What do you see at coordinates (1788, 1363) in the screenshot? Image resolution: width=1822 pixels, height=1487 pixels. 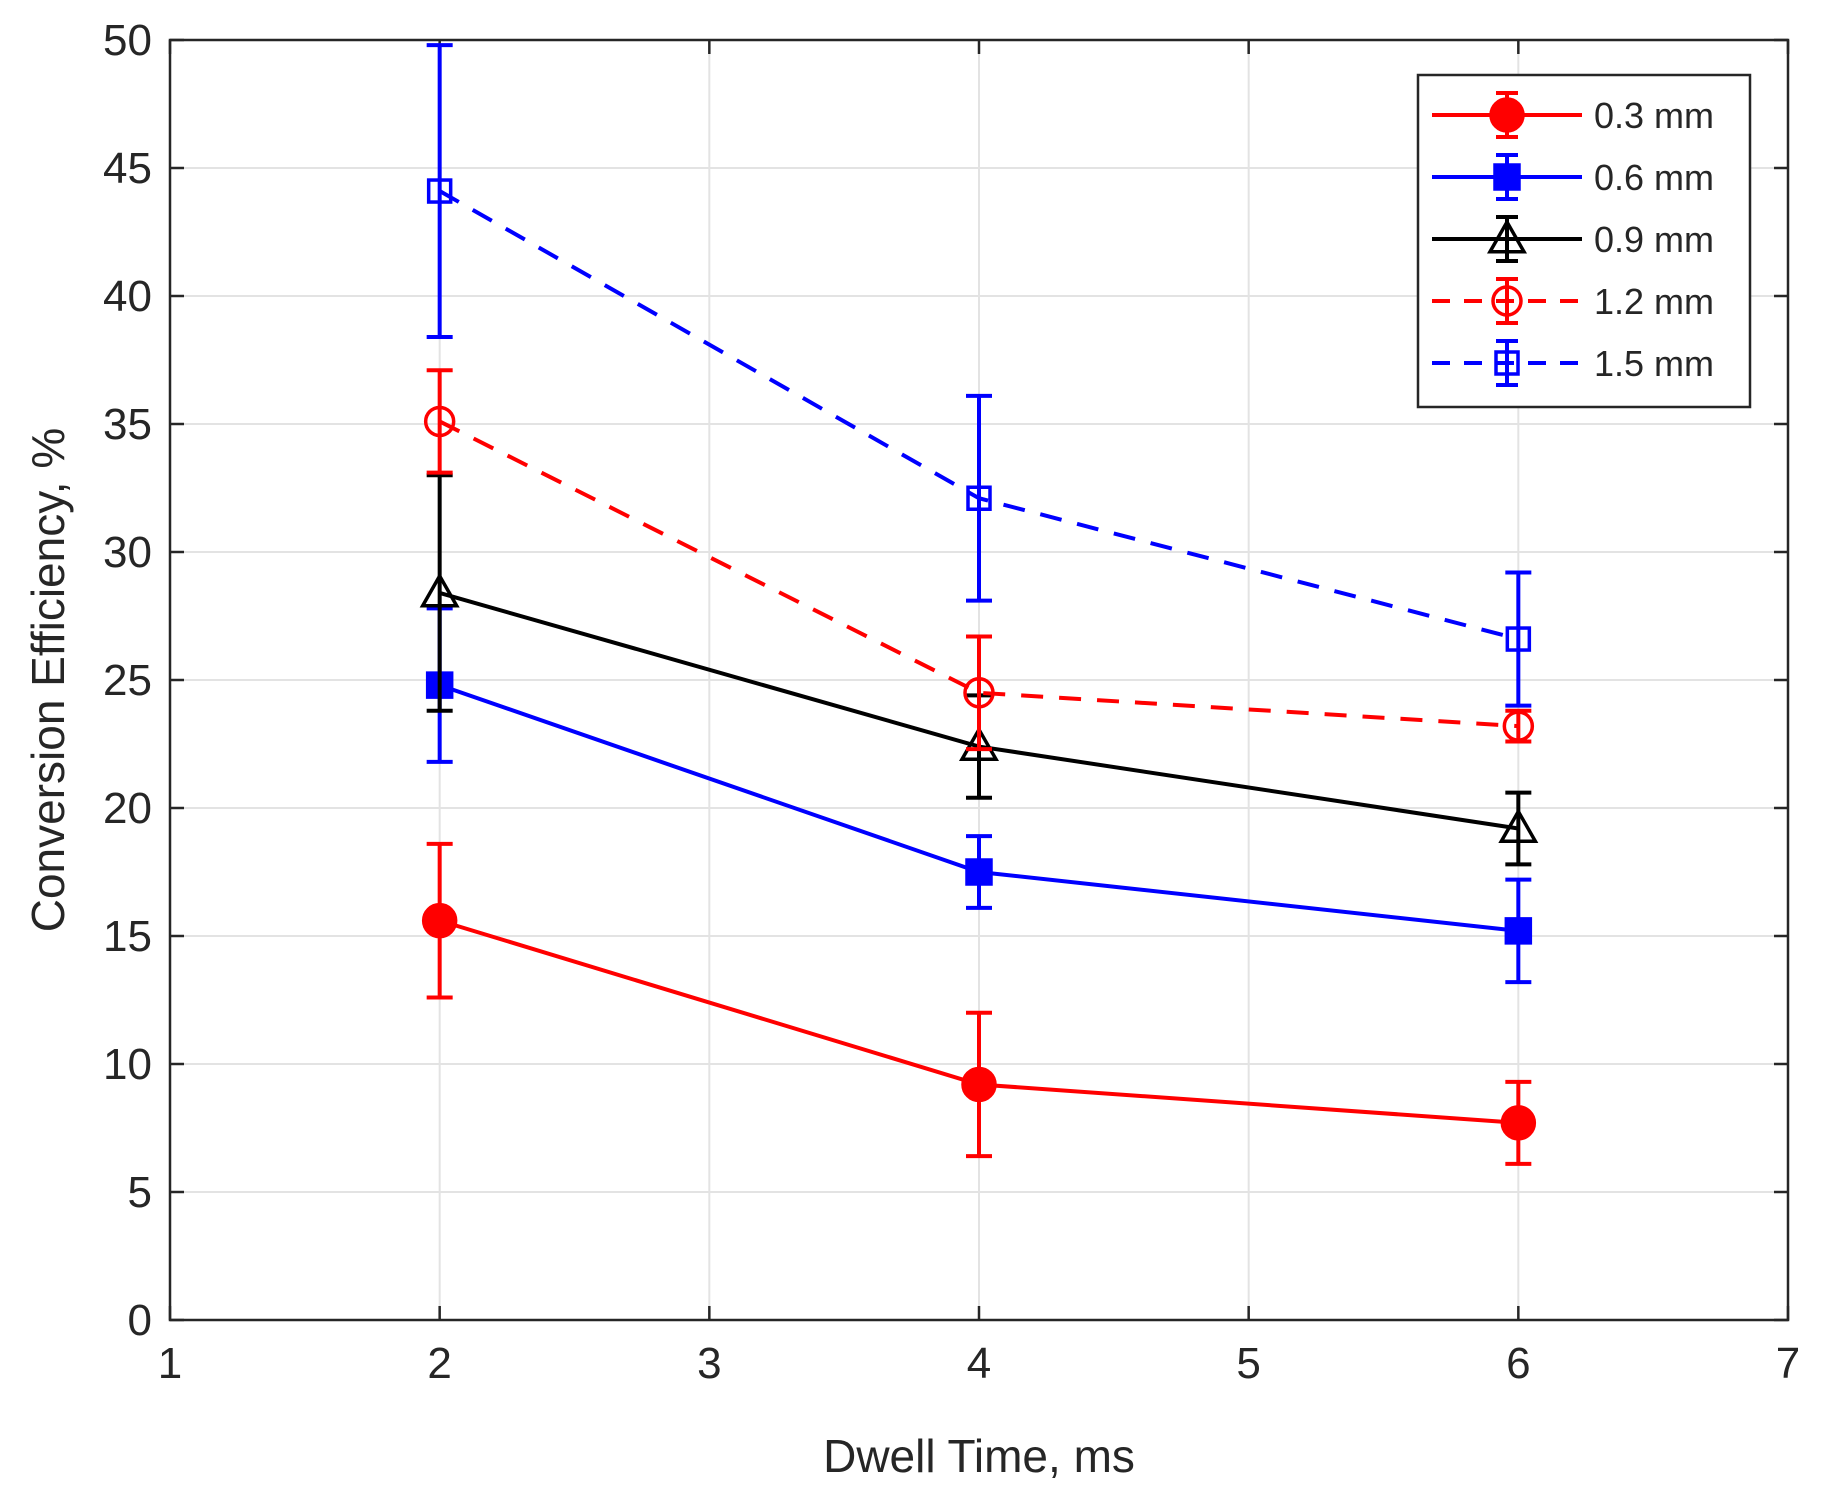 I see `x-tick-label: 7` at bounding box center [1788, 1363].